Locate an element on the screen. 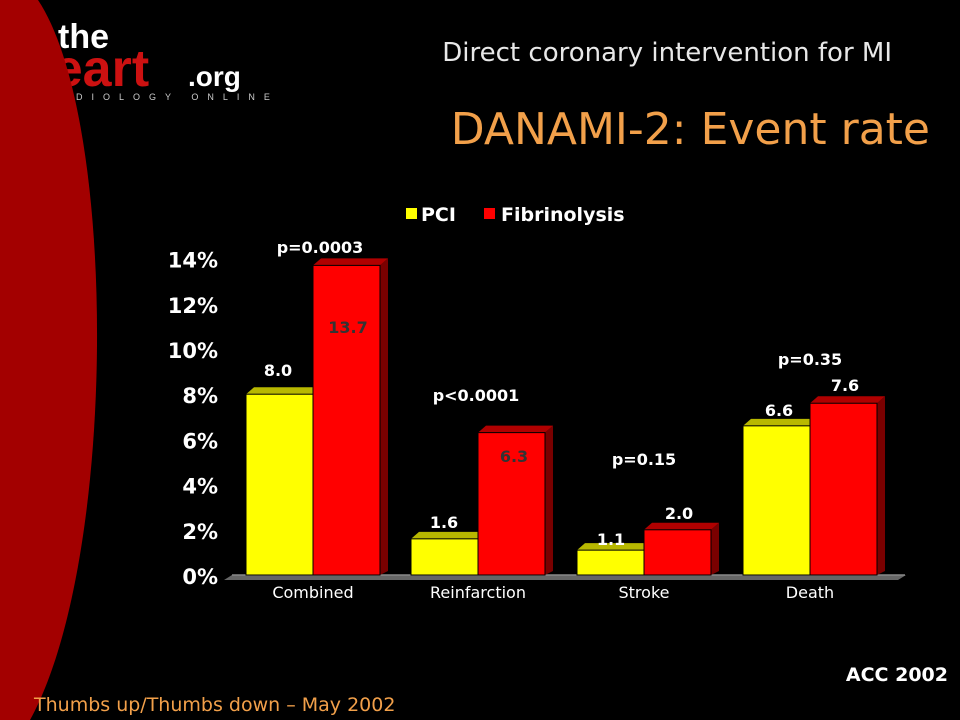 This screenshot has width=960, height=720. x-category-label: Reinfarction is located at coordinates (478, 592).